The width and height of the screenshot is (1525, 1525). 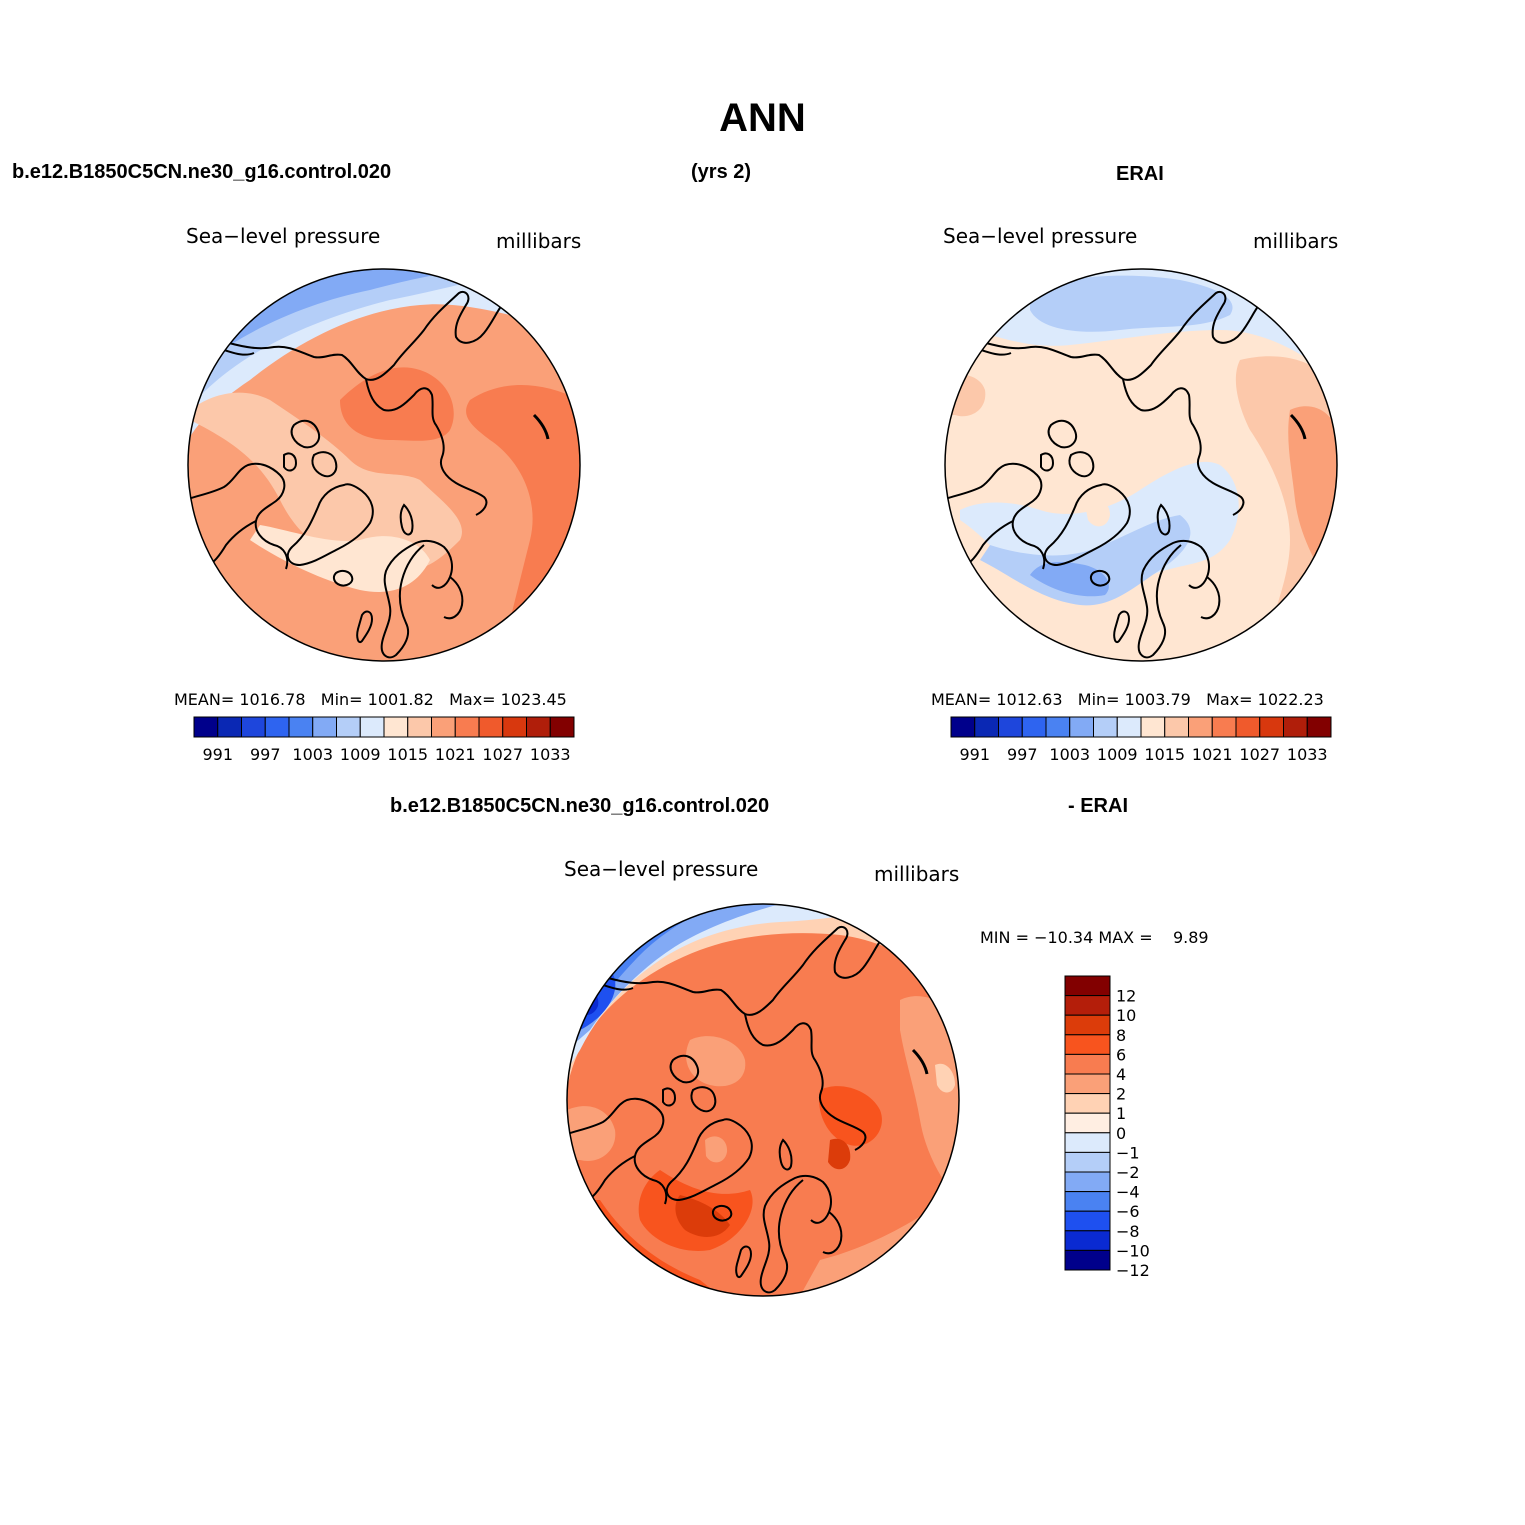 I want to click on panel-diff-variable: Sea−level pressure, so click(x=661, y=869).